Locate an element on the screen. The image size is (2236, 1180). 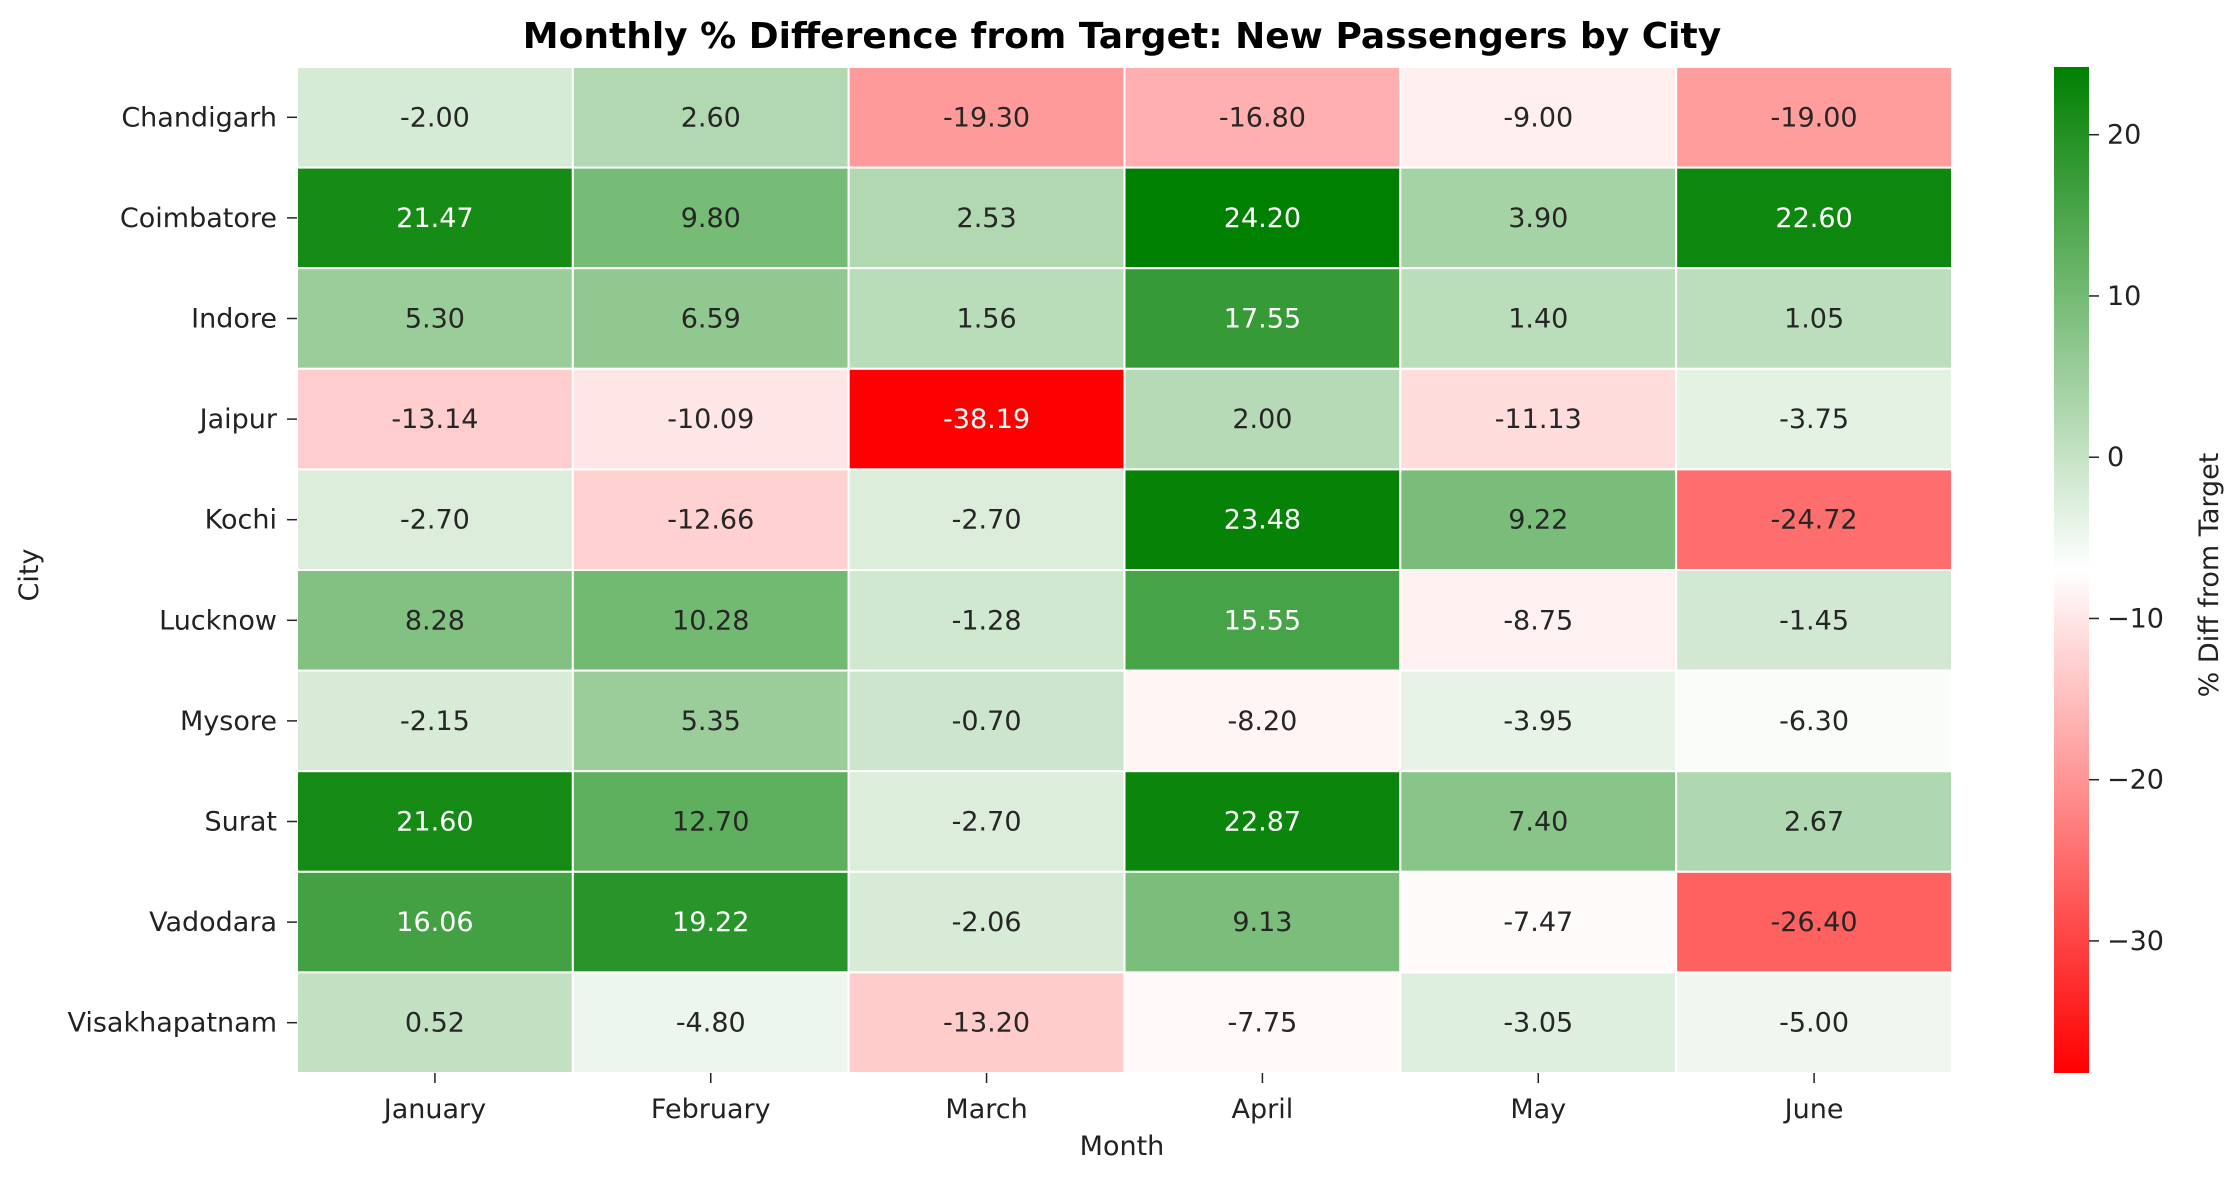
cell-value-label: 21.47 is located at coordinates (434, 218).